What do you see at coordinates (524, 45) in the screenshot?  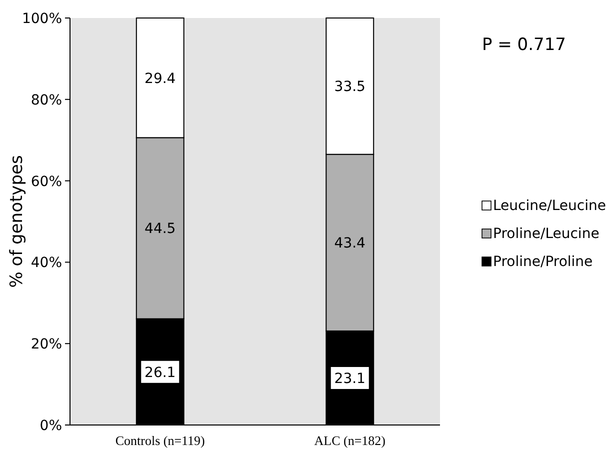 I see `text: P = 0.717` at bounding box center [524, 45].